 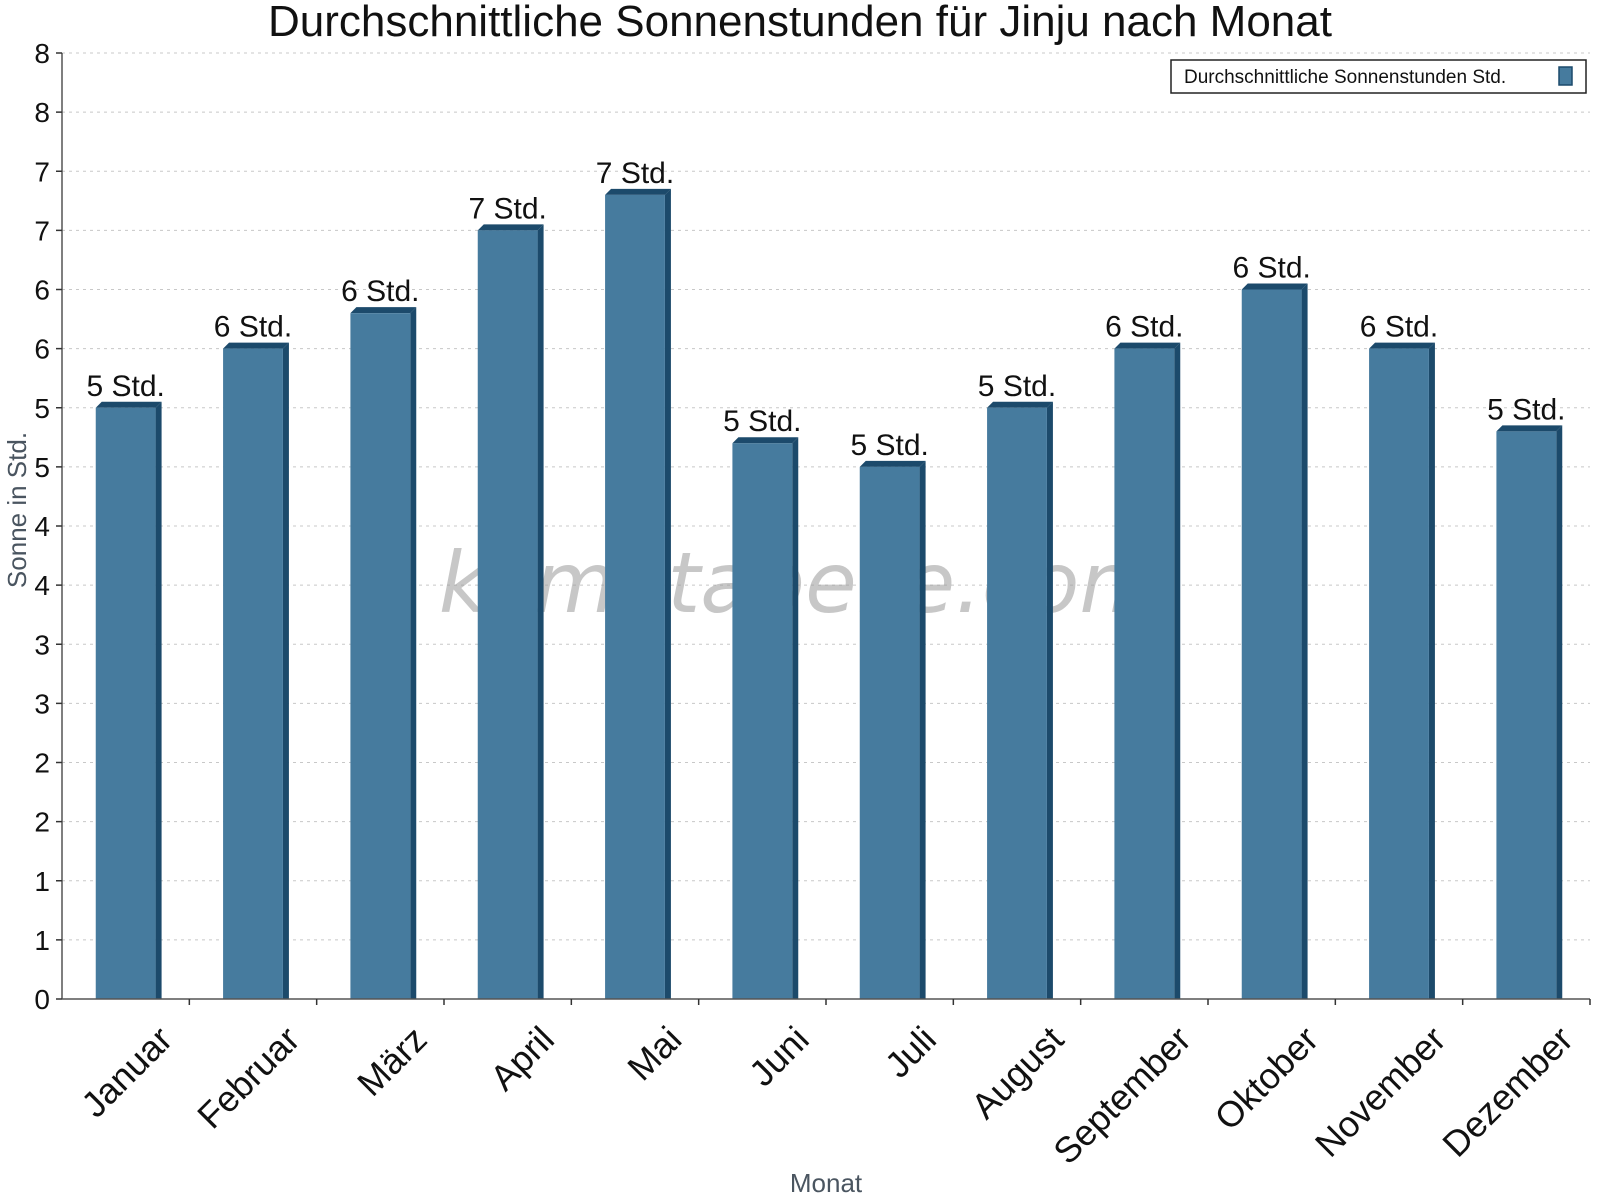 What do you see at coordinates (1380, 1091) in the screenshot?
I see `x-tick-label: November` at bounding box center [1380, 1091].